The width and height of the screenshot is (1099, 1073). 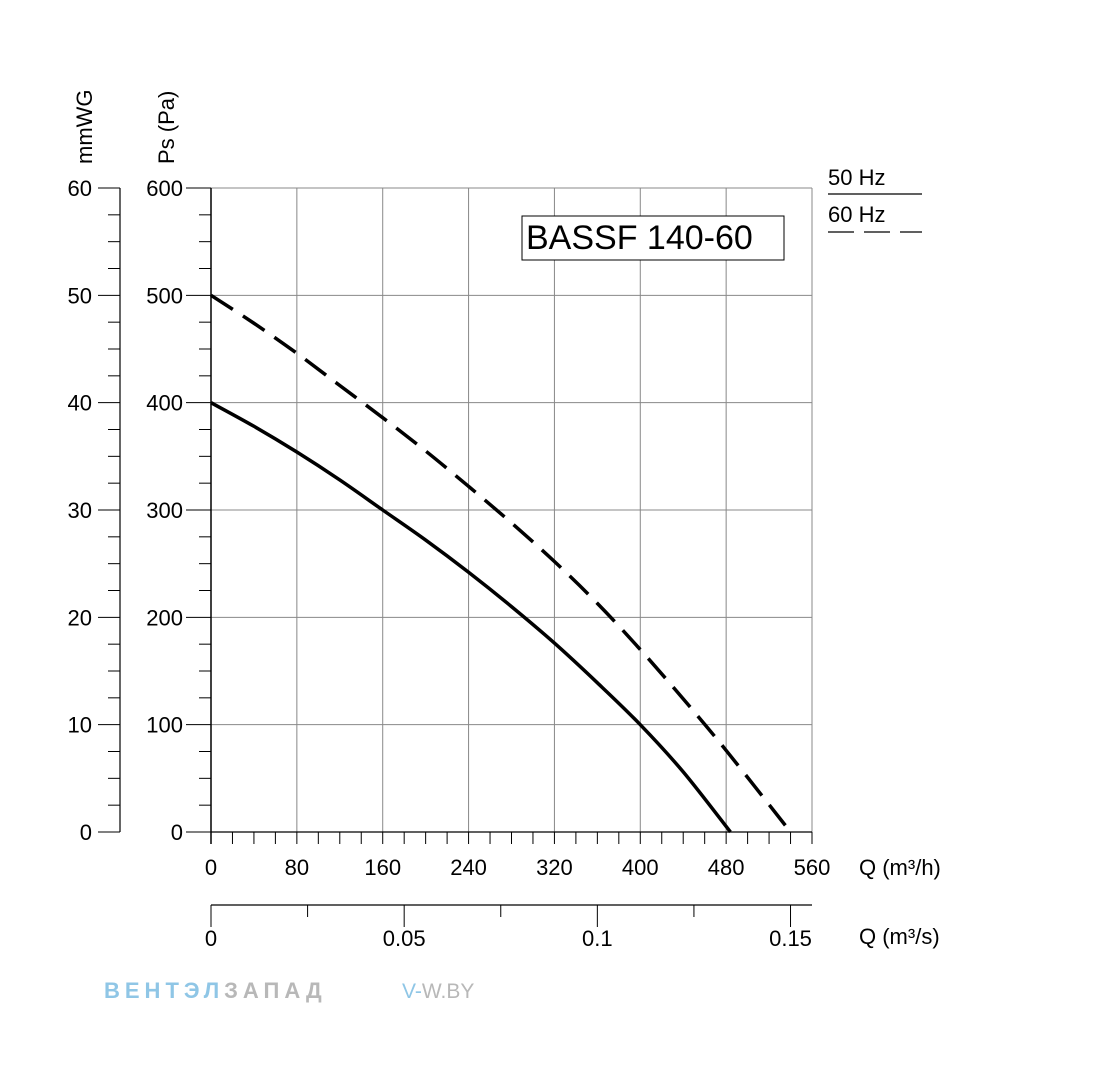 What do you see at coordinates (84, 126) in the screenshot?
I see `y-axis-label-mmwg: mmWG` at bounding box center [84, 126].